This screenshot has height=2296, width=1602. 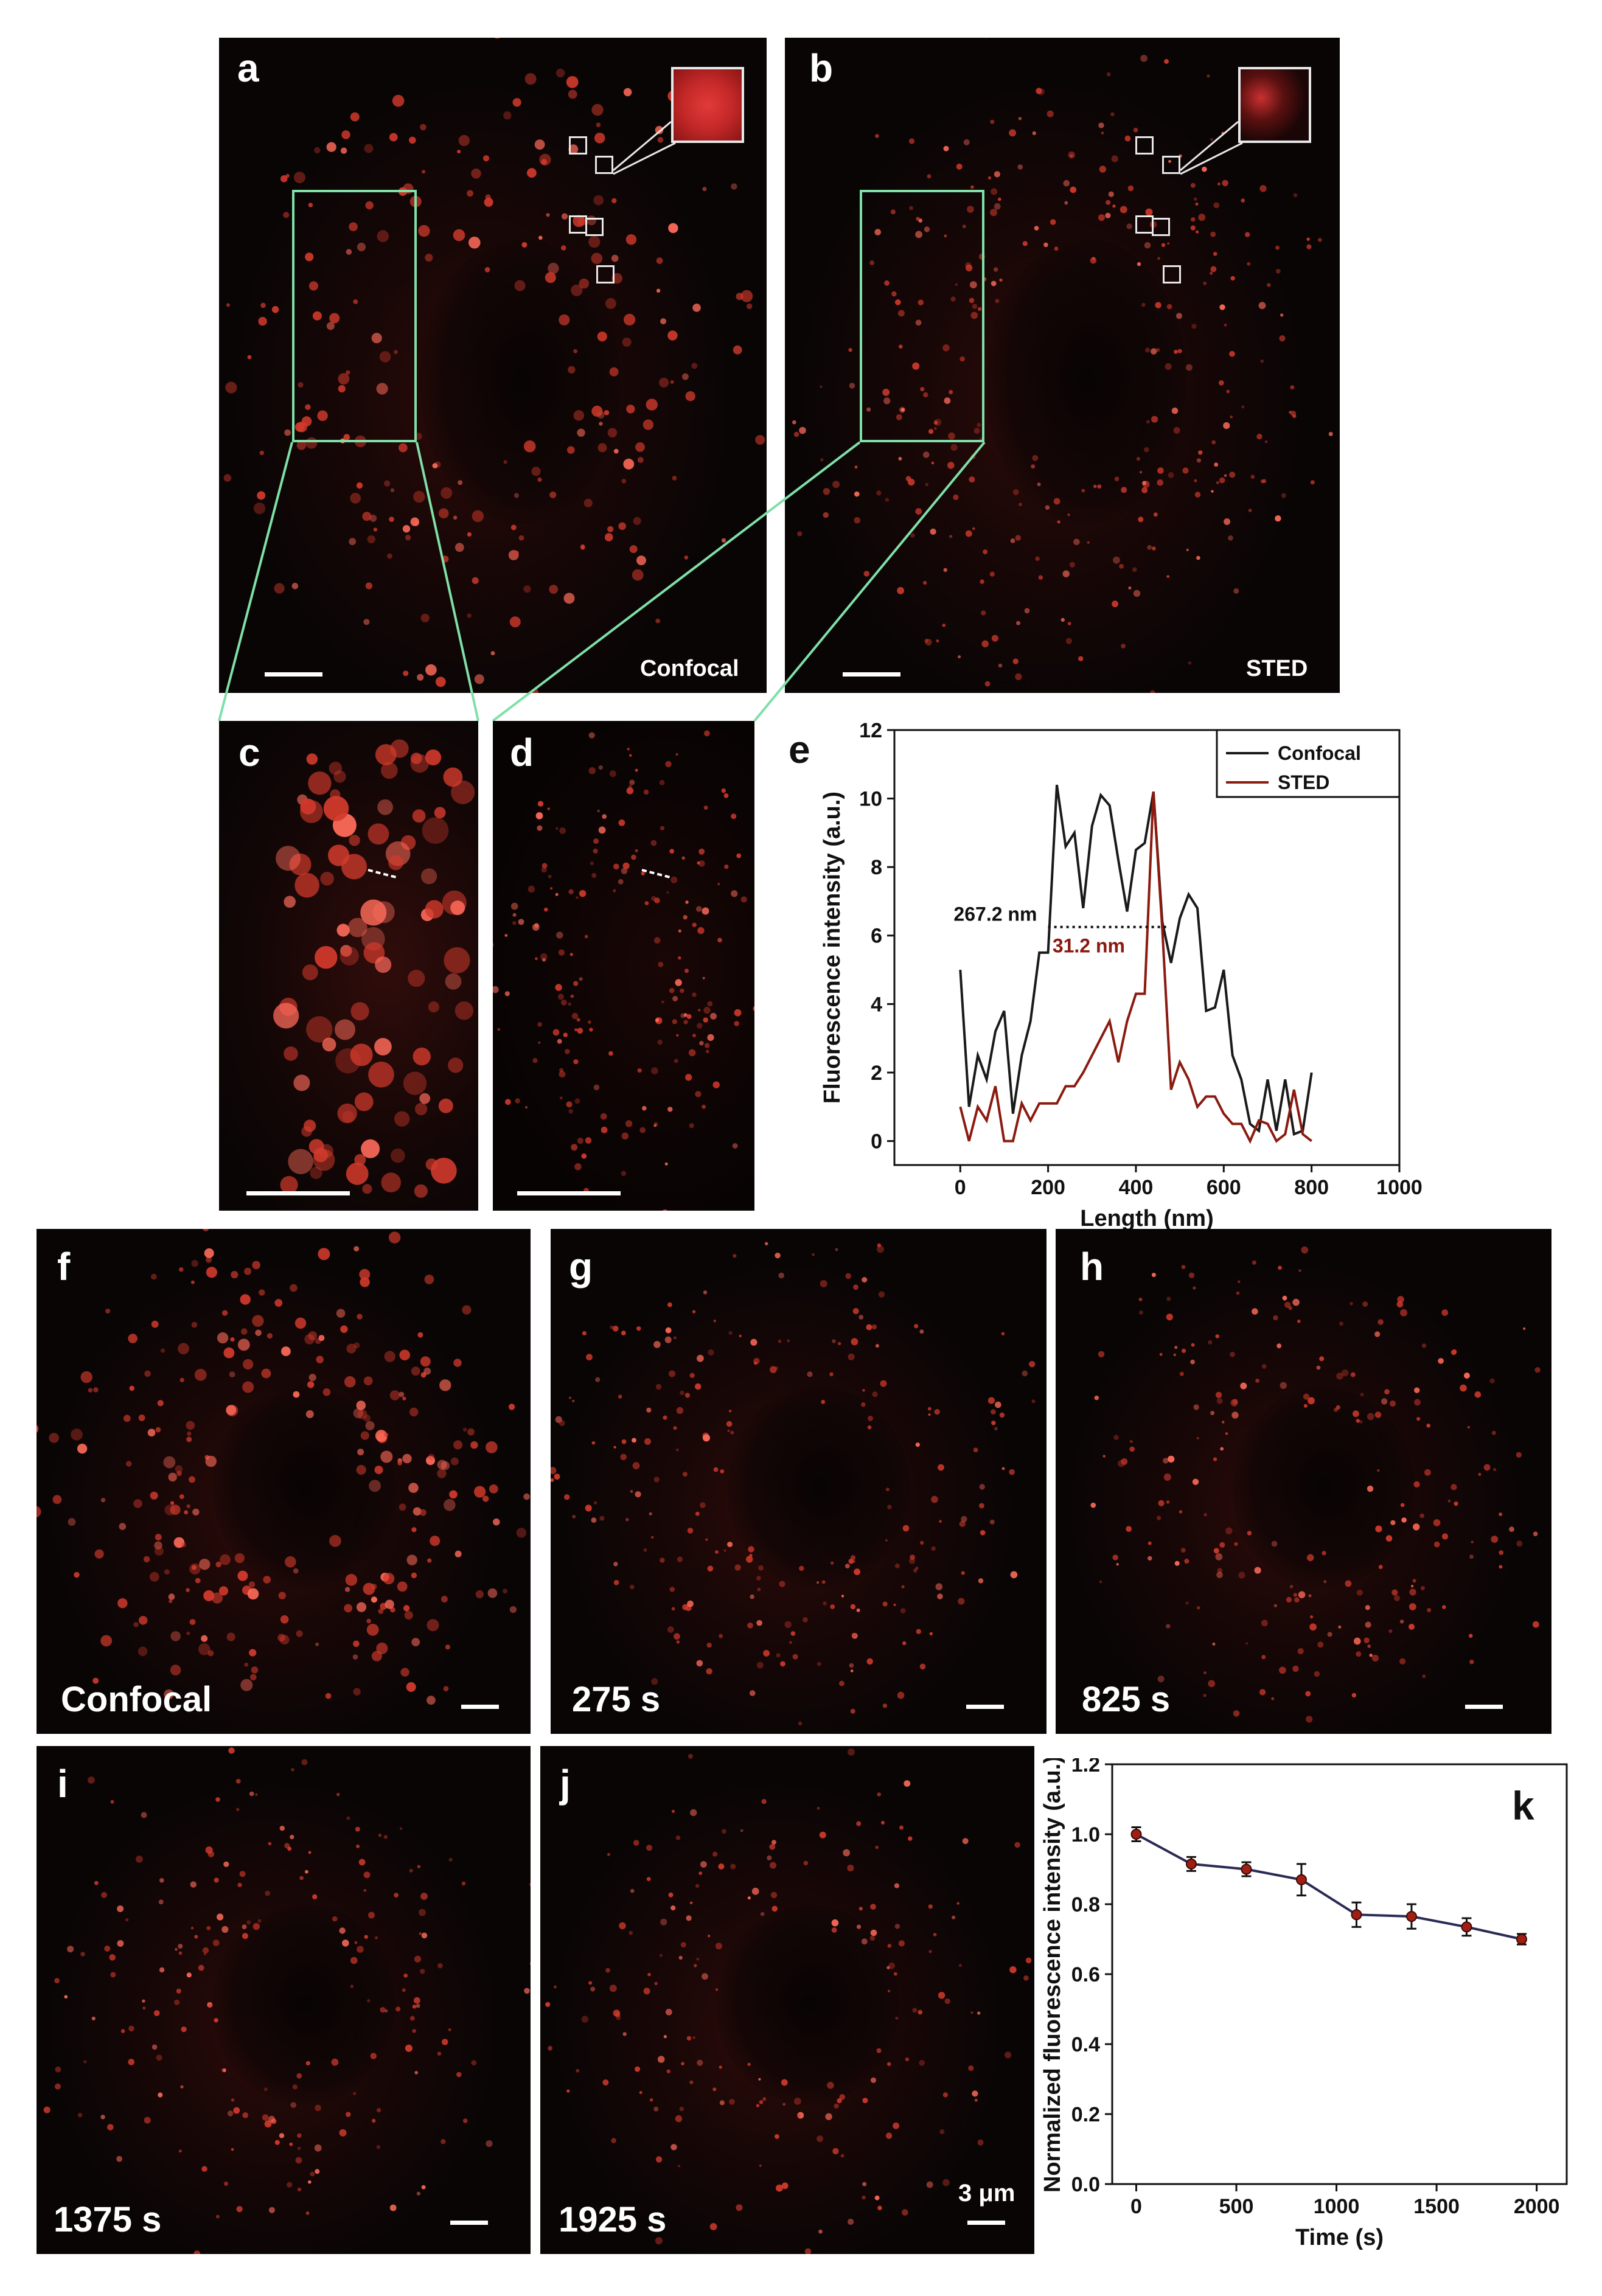 I want to click on panel-e-x-tick-label: 1000, so click(x=1399, y=1187).